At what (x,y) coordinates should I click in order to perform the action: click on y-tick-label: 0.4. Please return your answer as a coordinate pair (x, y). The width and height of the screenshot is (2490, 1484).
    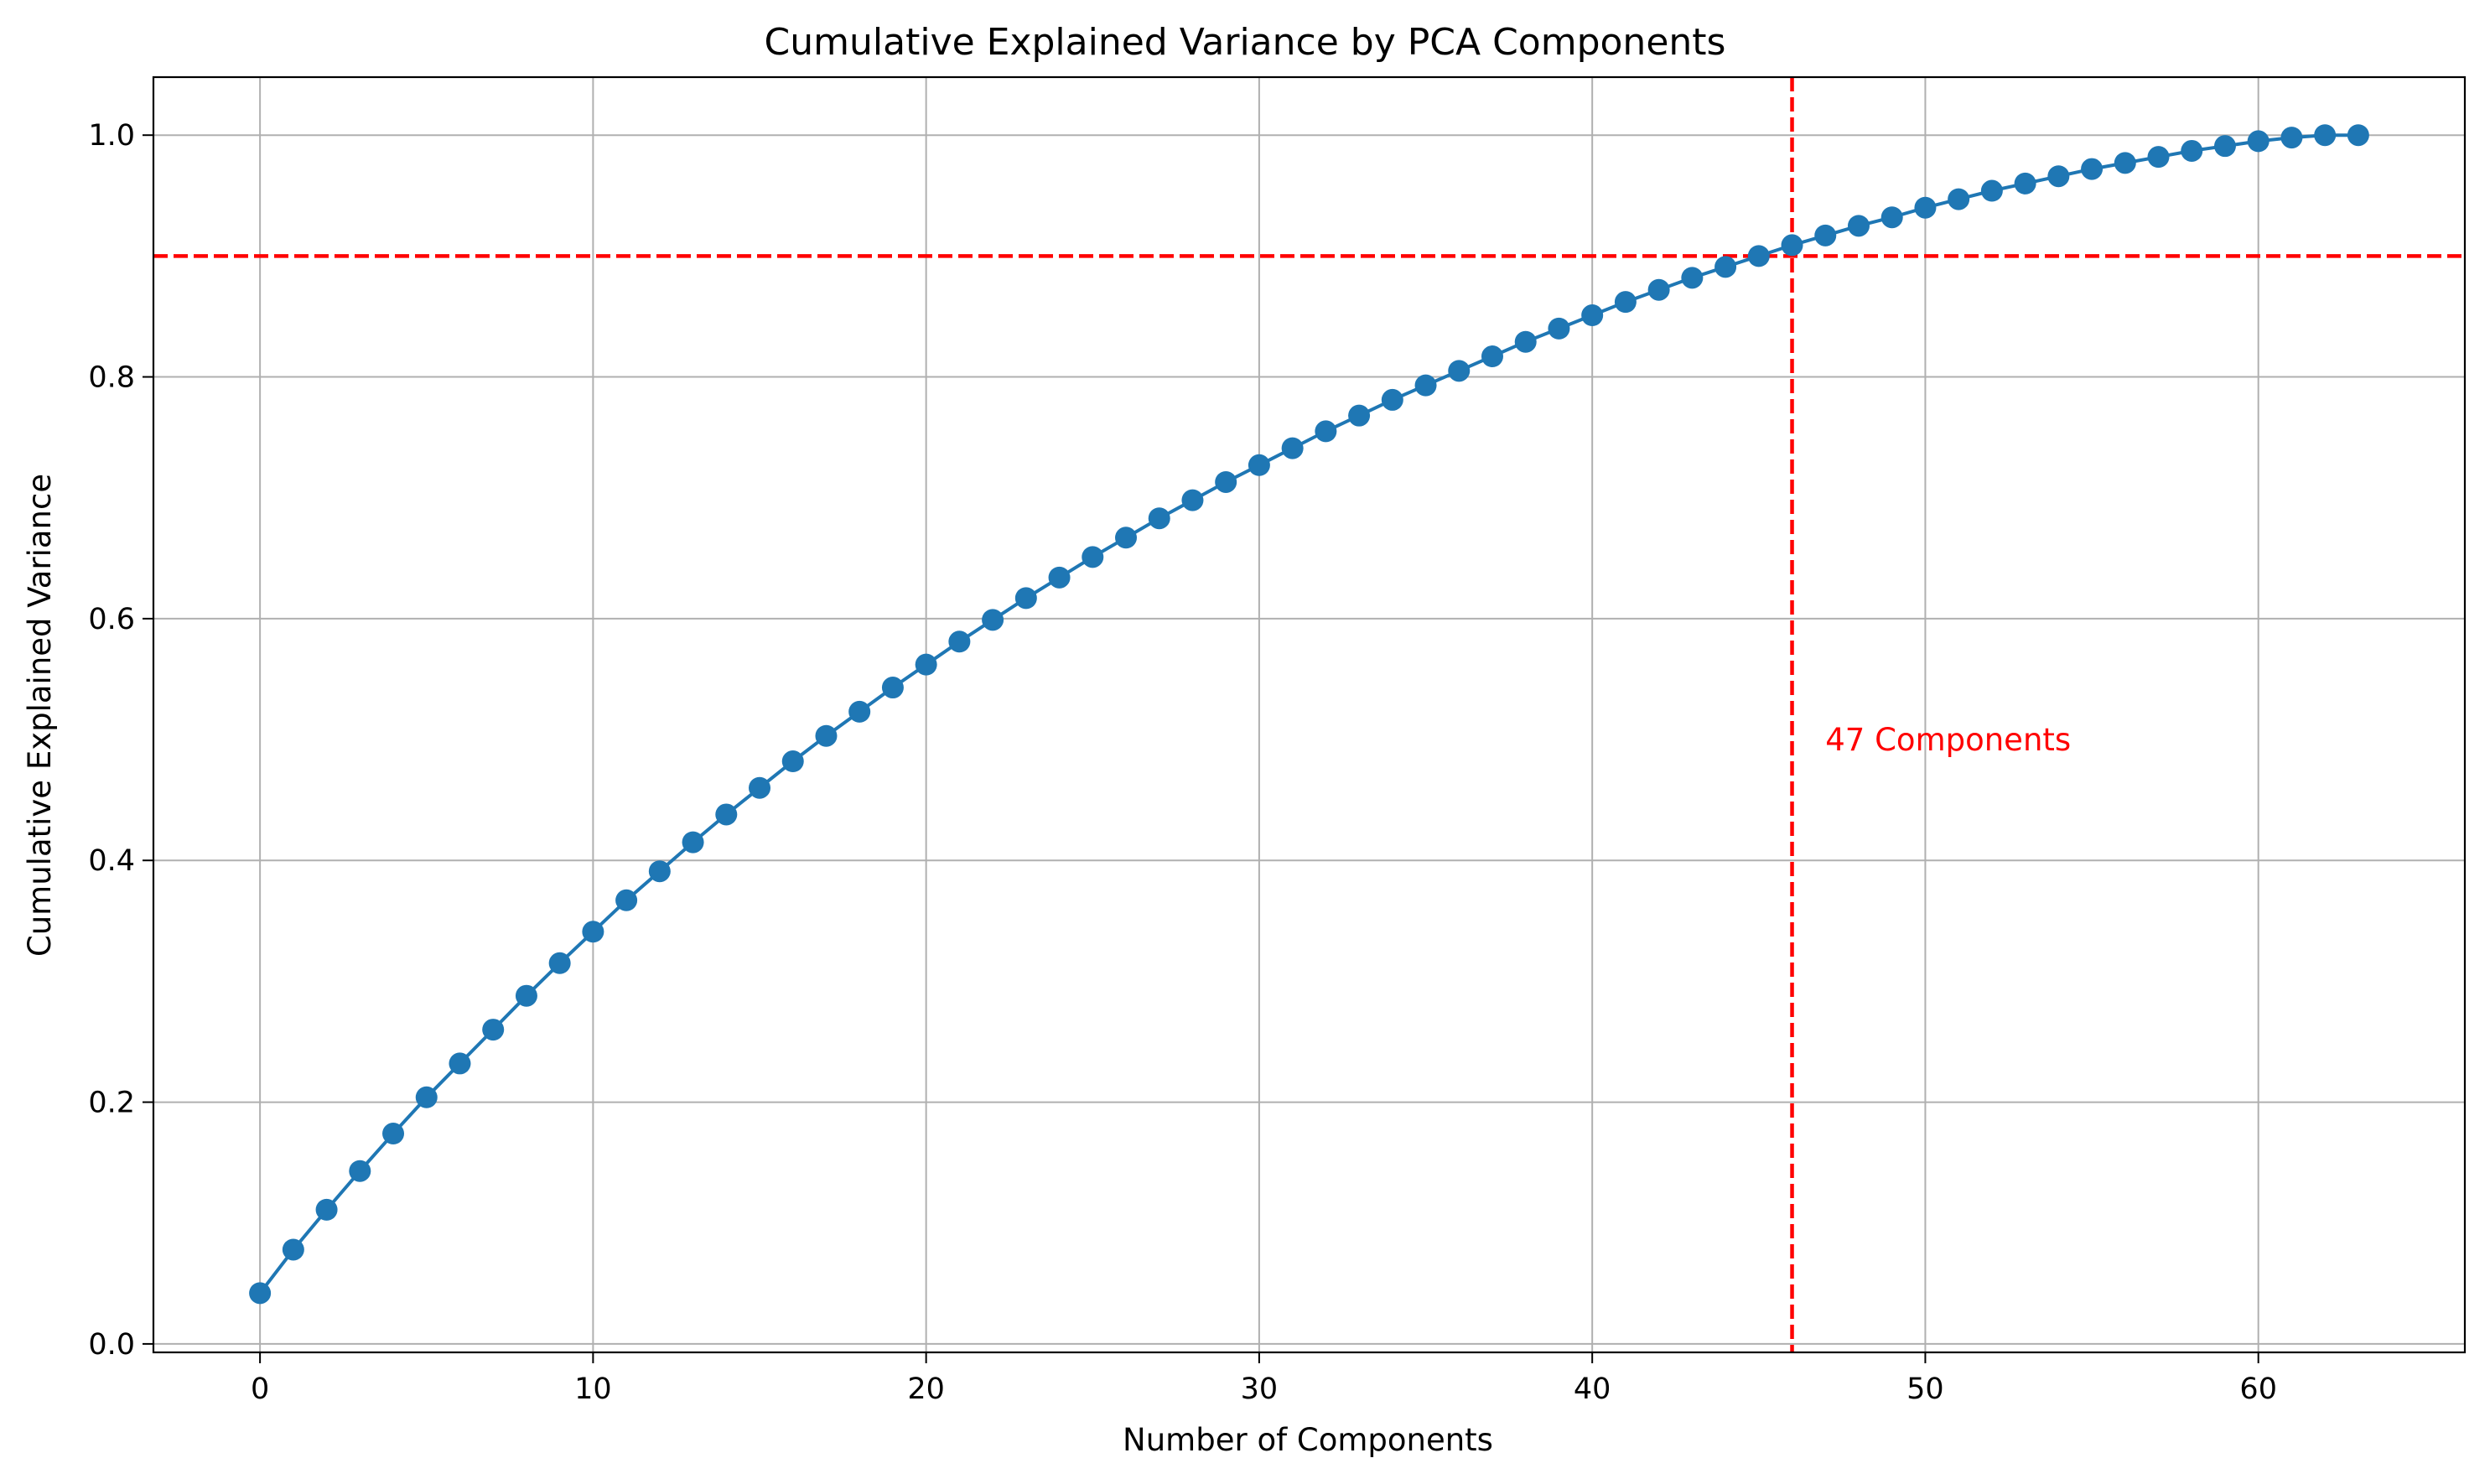
    Looking at the image, I should click on (111, 861).